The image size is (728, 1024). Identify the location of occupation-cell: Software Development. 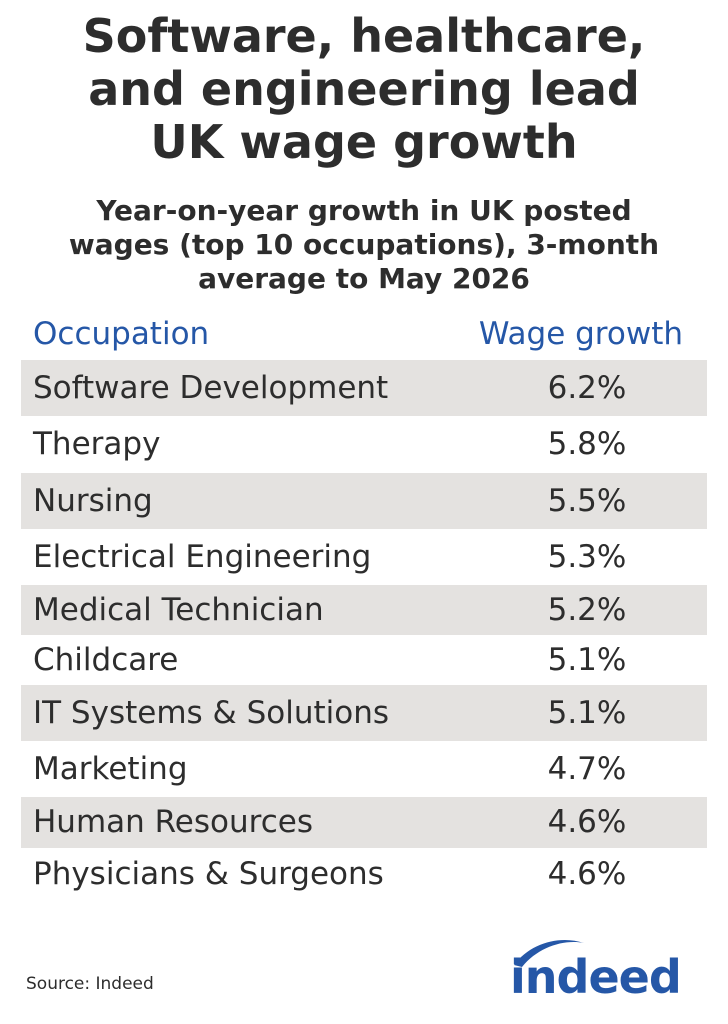
(211, 388).